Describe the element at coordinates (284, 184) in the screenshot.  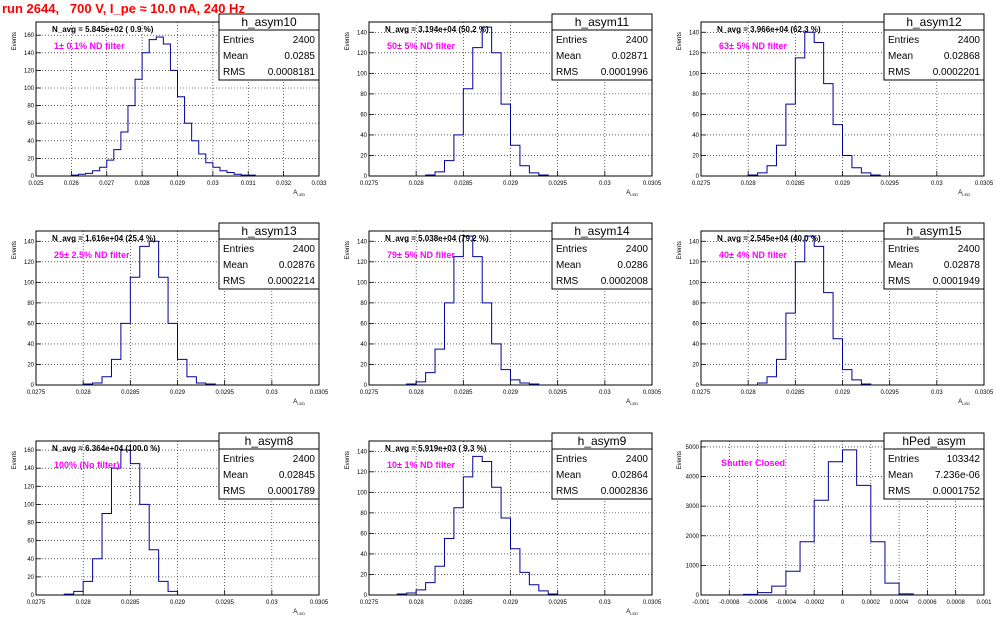
I see `x-tick-label: 0.032` at that location.